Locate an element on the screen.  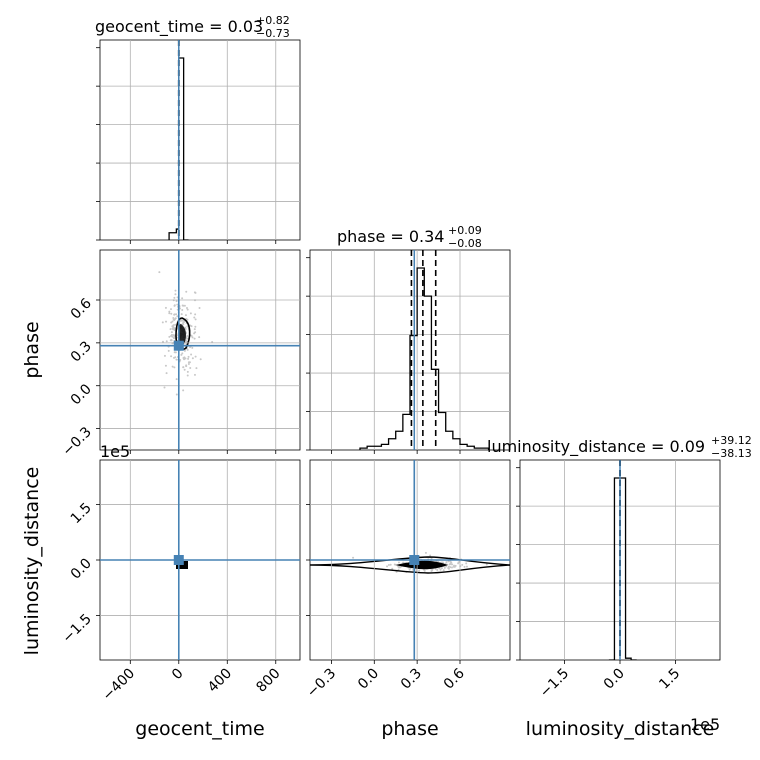
ytick-label: −1.5 is located at coordinates (76, 628).